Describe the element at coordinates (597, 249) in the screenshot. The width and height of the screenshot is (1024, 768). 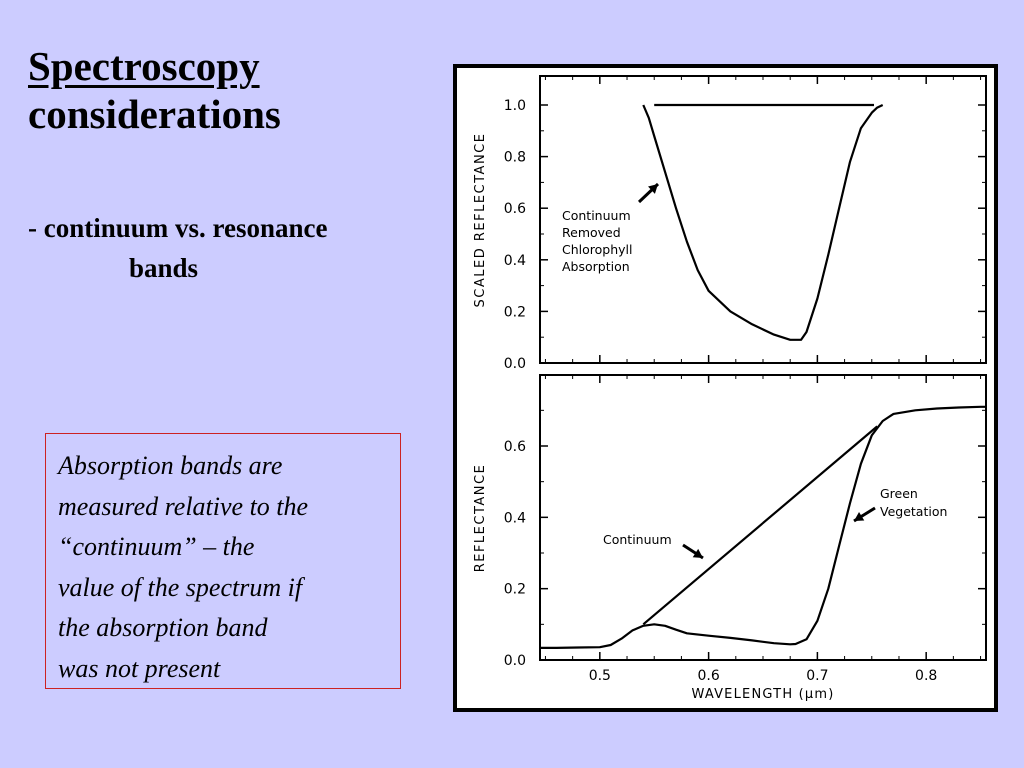
I see `top-annotation-text: Chlorophyll` at that location.